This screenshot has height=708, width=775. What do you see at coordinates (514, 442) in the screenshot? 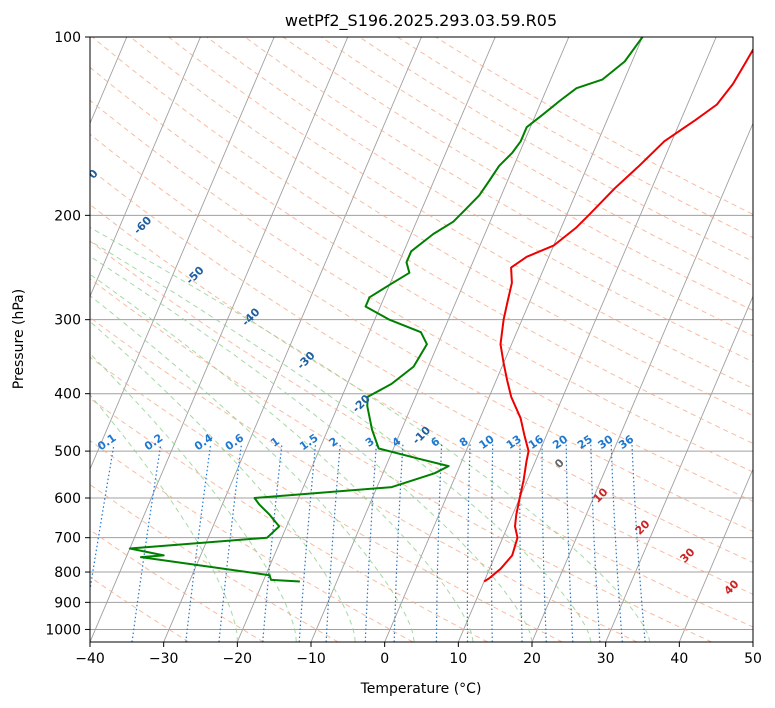
I see `mixing-ratio-label: 13` at bounding box center [514, 442].